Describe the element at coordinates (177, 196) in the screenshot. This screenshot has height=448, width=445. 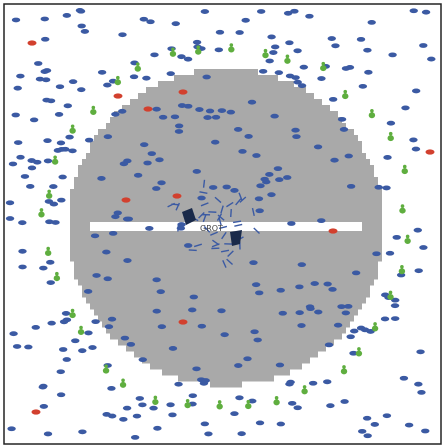
I see `red-agent` at that location.